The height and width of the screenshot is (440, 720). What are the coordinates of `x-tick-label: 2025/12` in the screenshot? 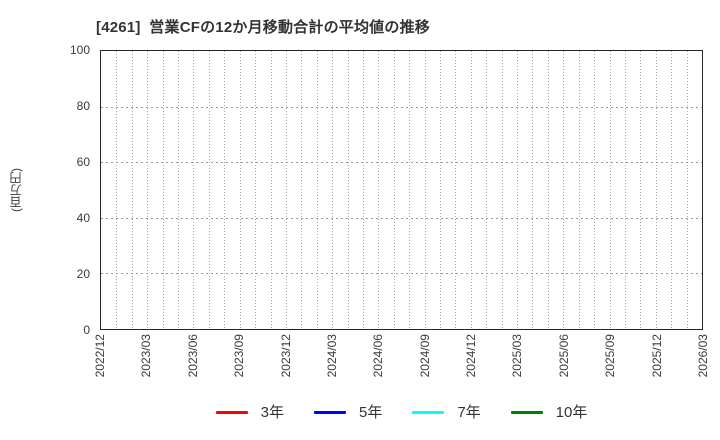 It's located at (656, 356).